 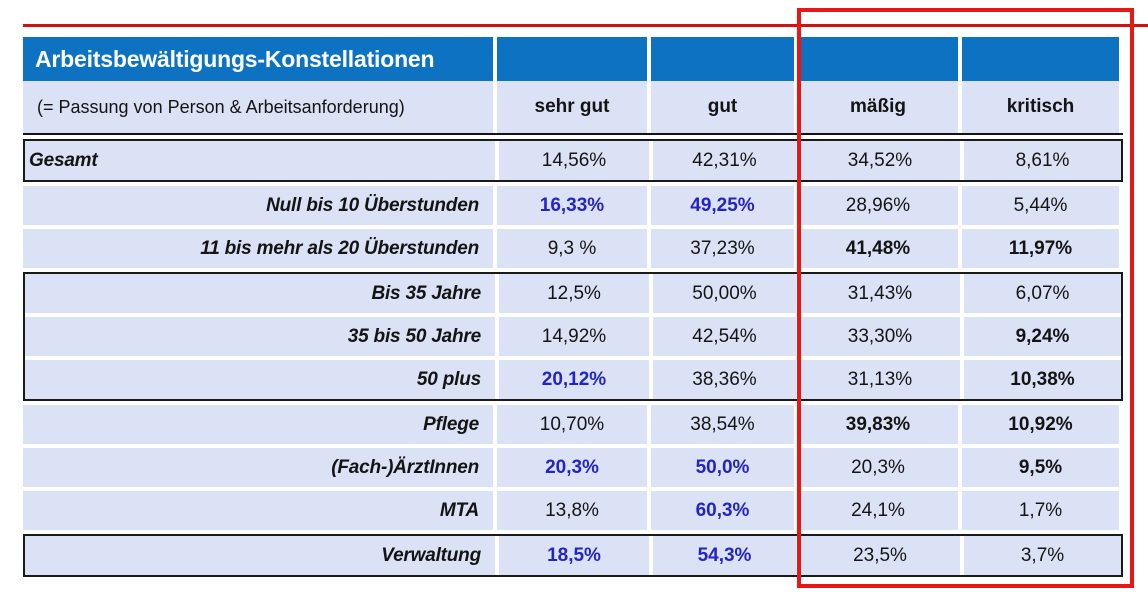 I want to click on value-cell: 49,25%, so click(x=722, y=205).